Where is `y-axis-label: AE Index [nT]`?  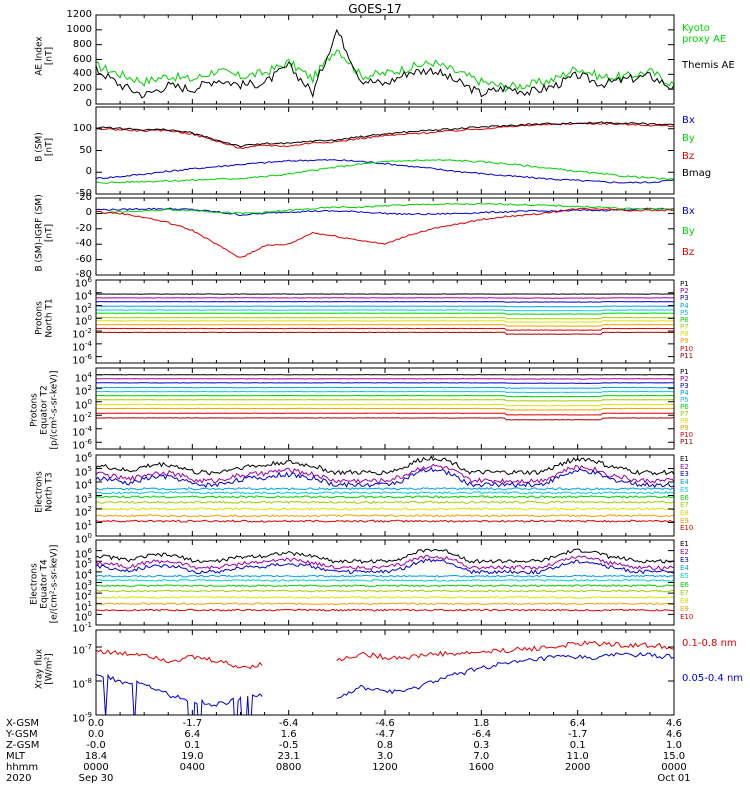 y-axis-label: AE Index [nT] is located at coordinates (44, 55).